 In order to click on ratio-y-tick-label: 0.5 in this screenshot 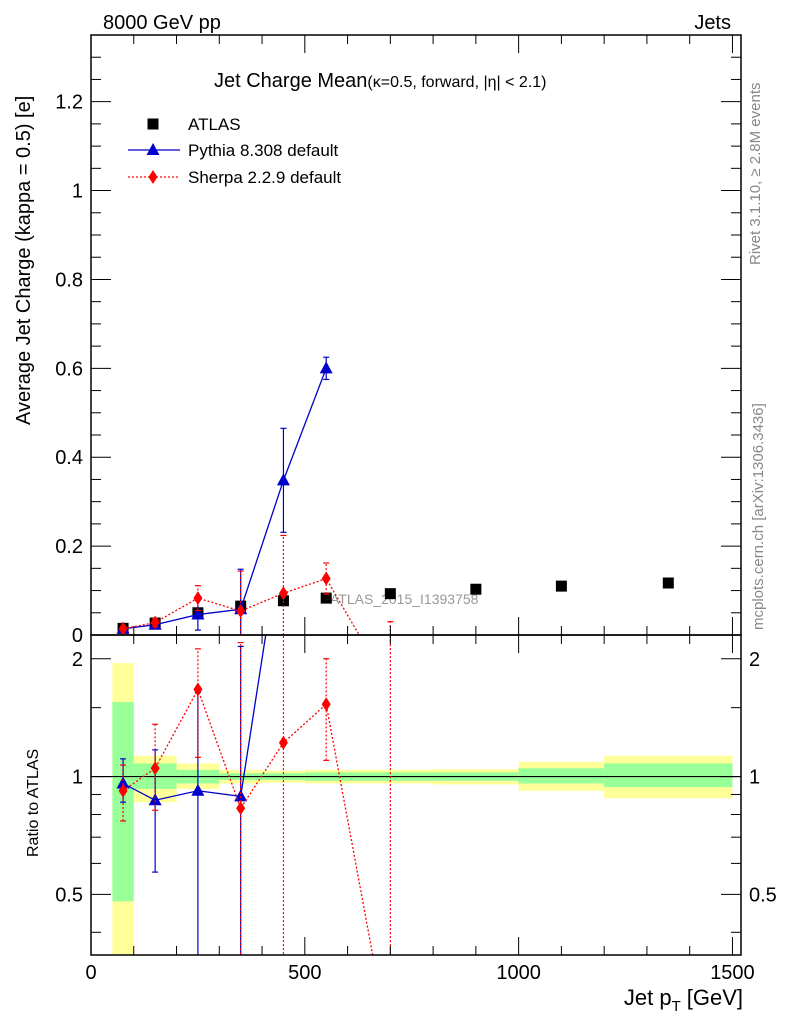, I will do `click(69, 895)`.